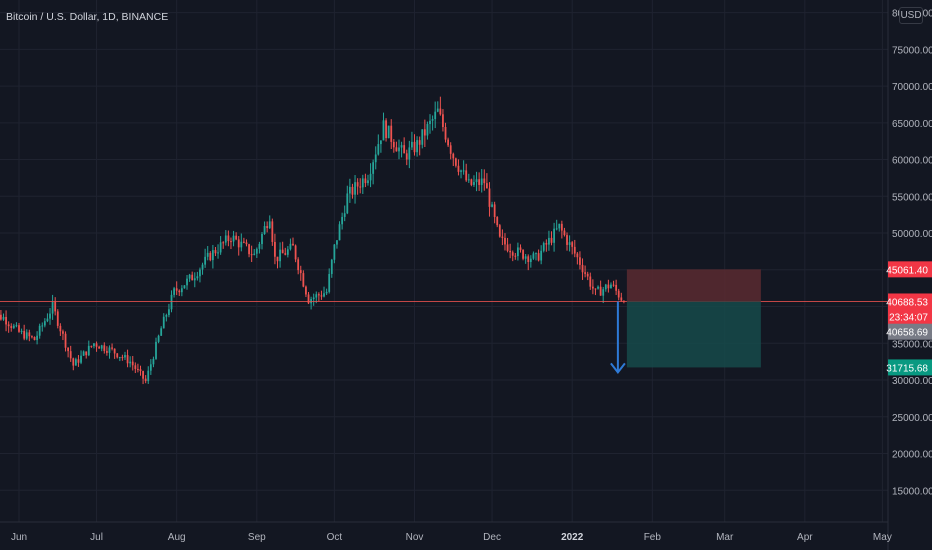 Image resolution: width=932 pixels, height=550 pixels. I want to click on down-arrow-head-icon, so click(618, 368).